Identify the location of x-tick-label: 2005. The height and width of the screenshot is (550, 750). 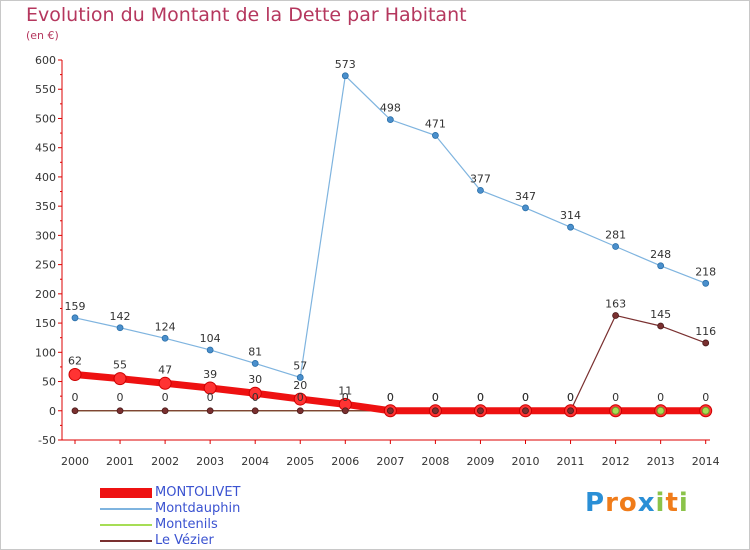
(300, 461).